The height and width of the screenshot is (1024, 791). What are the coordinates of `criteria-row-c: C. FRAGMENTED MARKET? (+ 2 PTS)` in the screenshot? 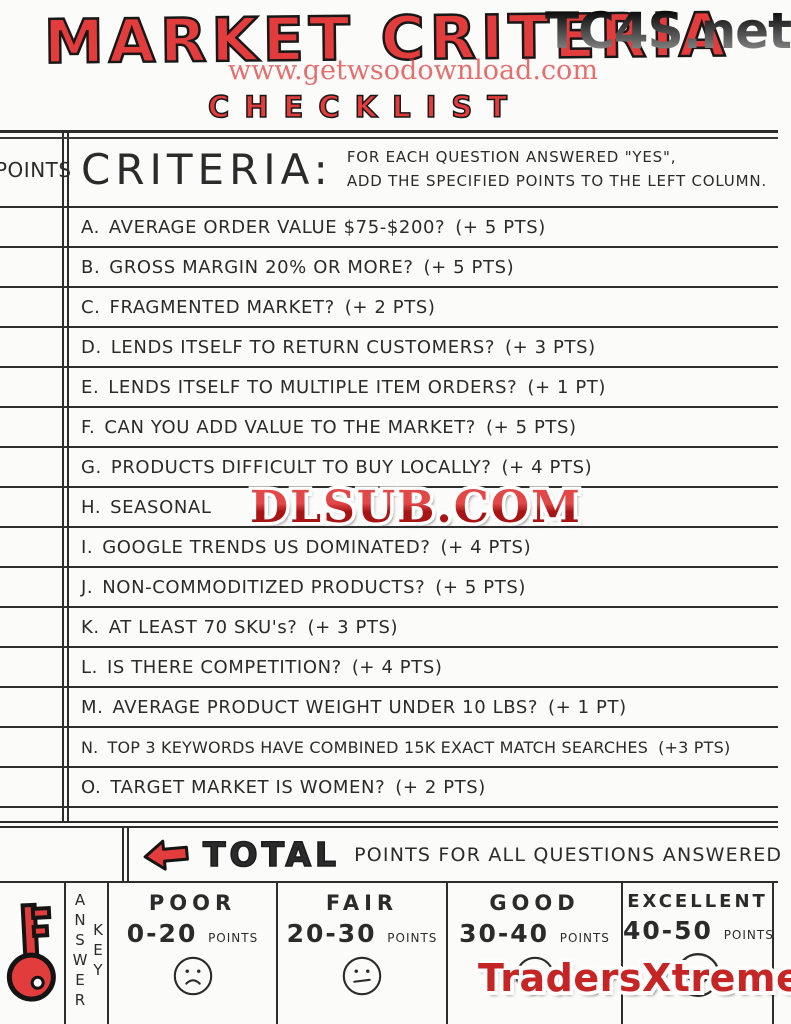 It's located at (389, 308).